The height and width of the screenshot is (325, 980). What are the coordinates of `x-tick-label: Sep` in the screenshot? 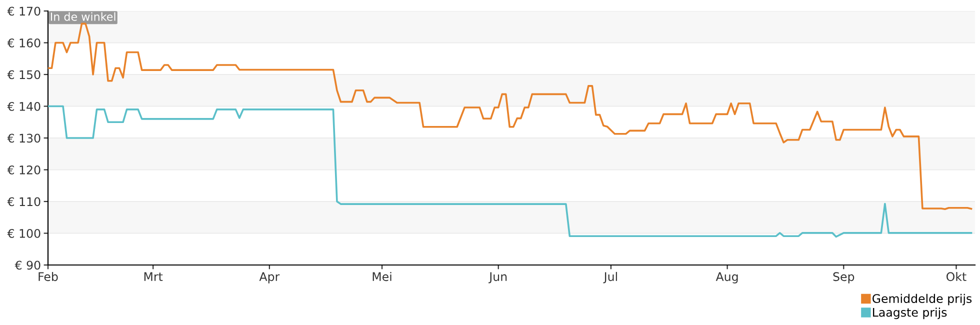 It's located at (843, 278).